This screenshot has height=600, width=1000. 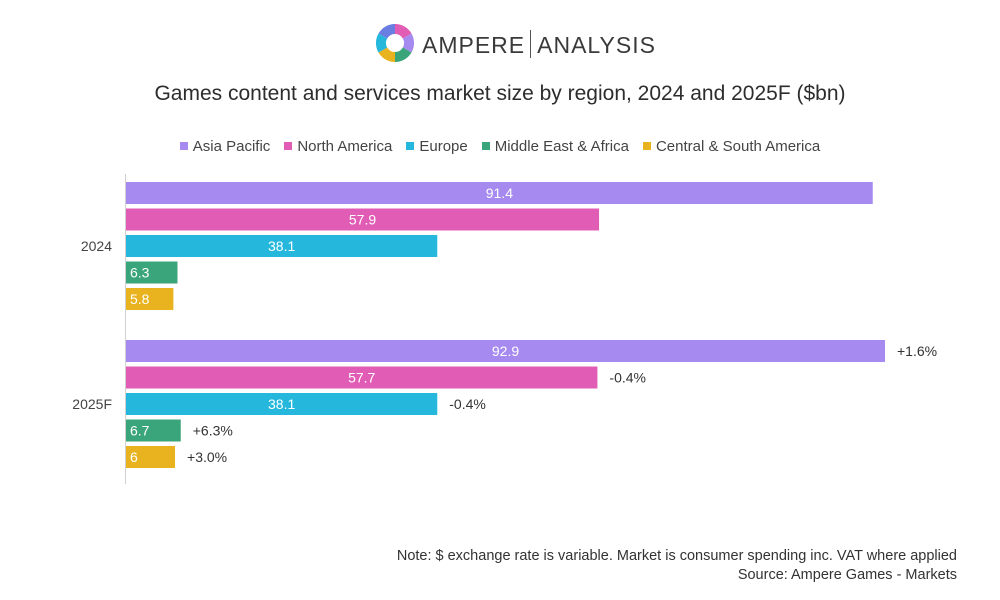 I want to click on logo-wheel-icon, so click(x=395, y=43).